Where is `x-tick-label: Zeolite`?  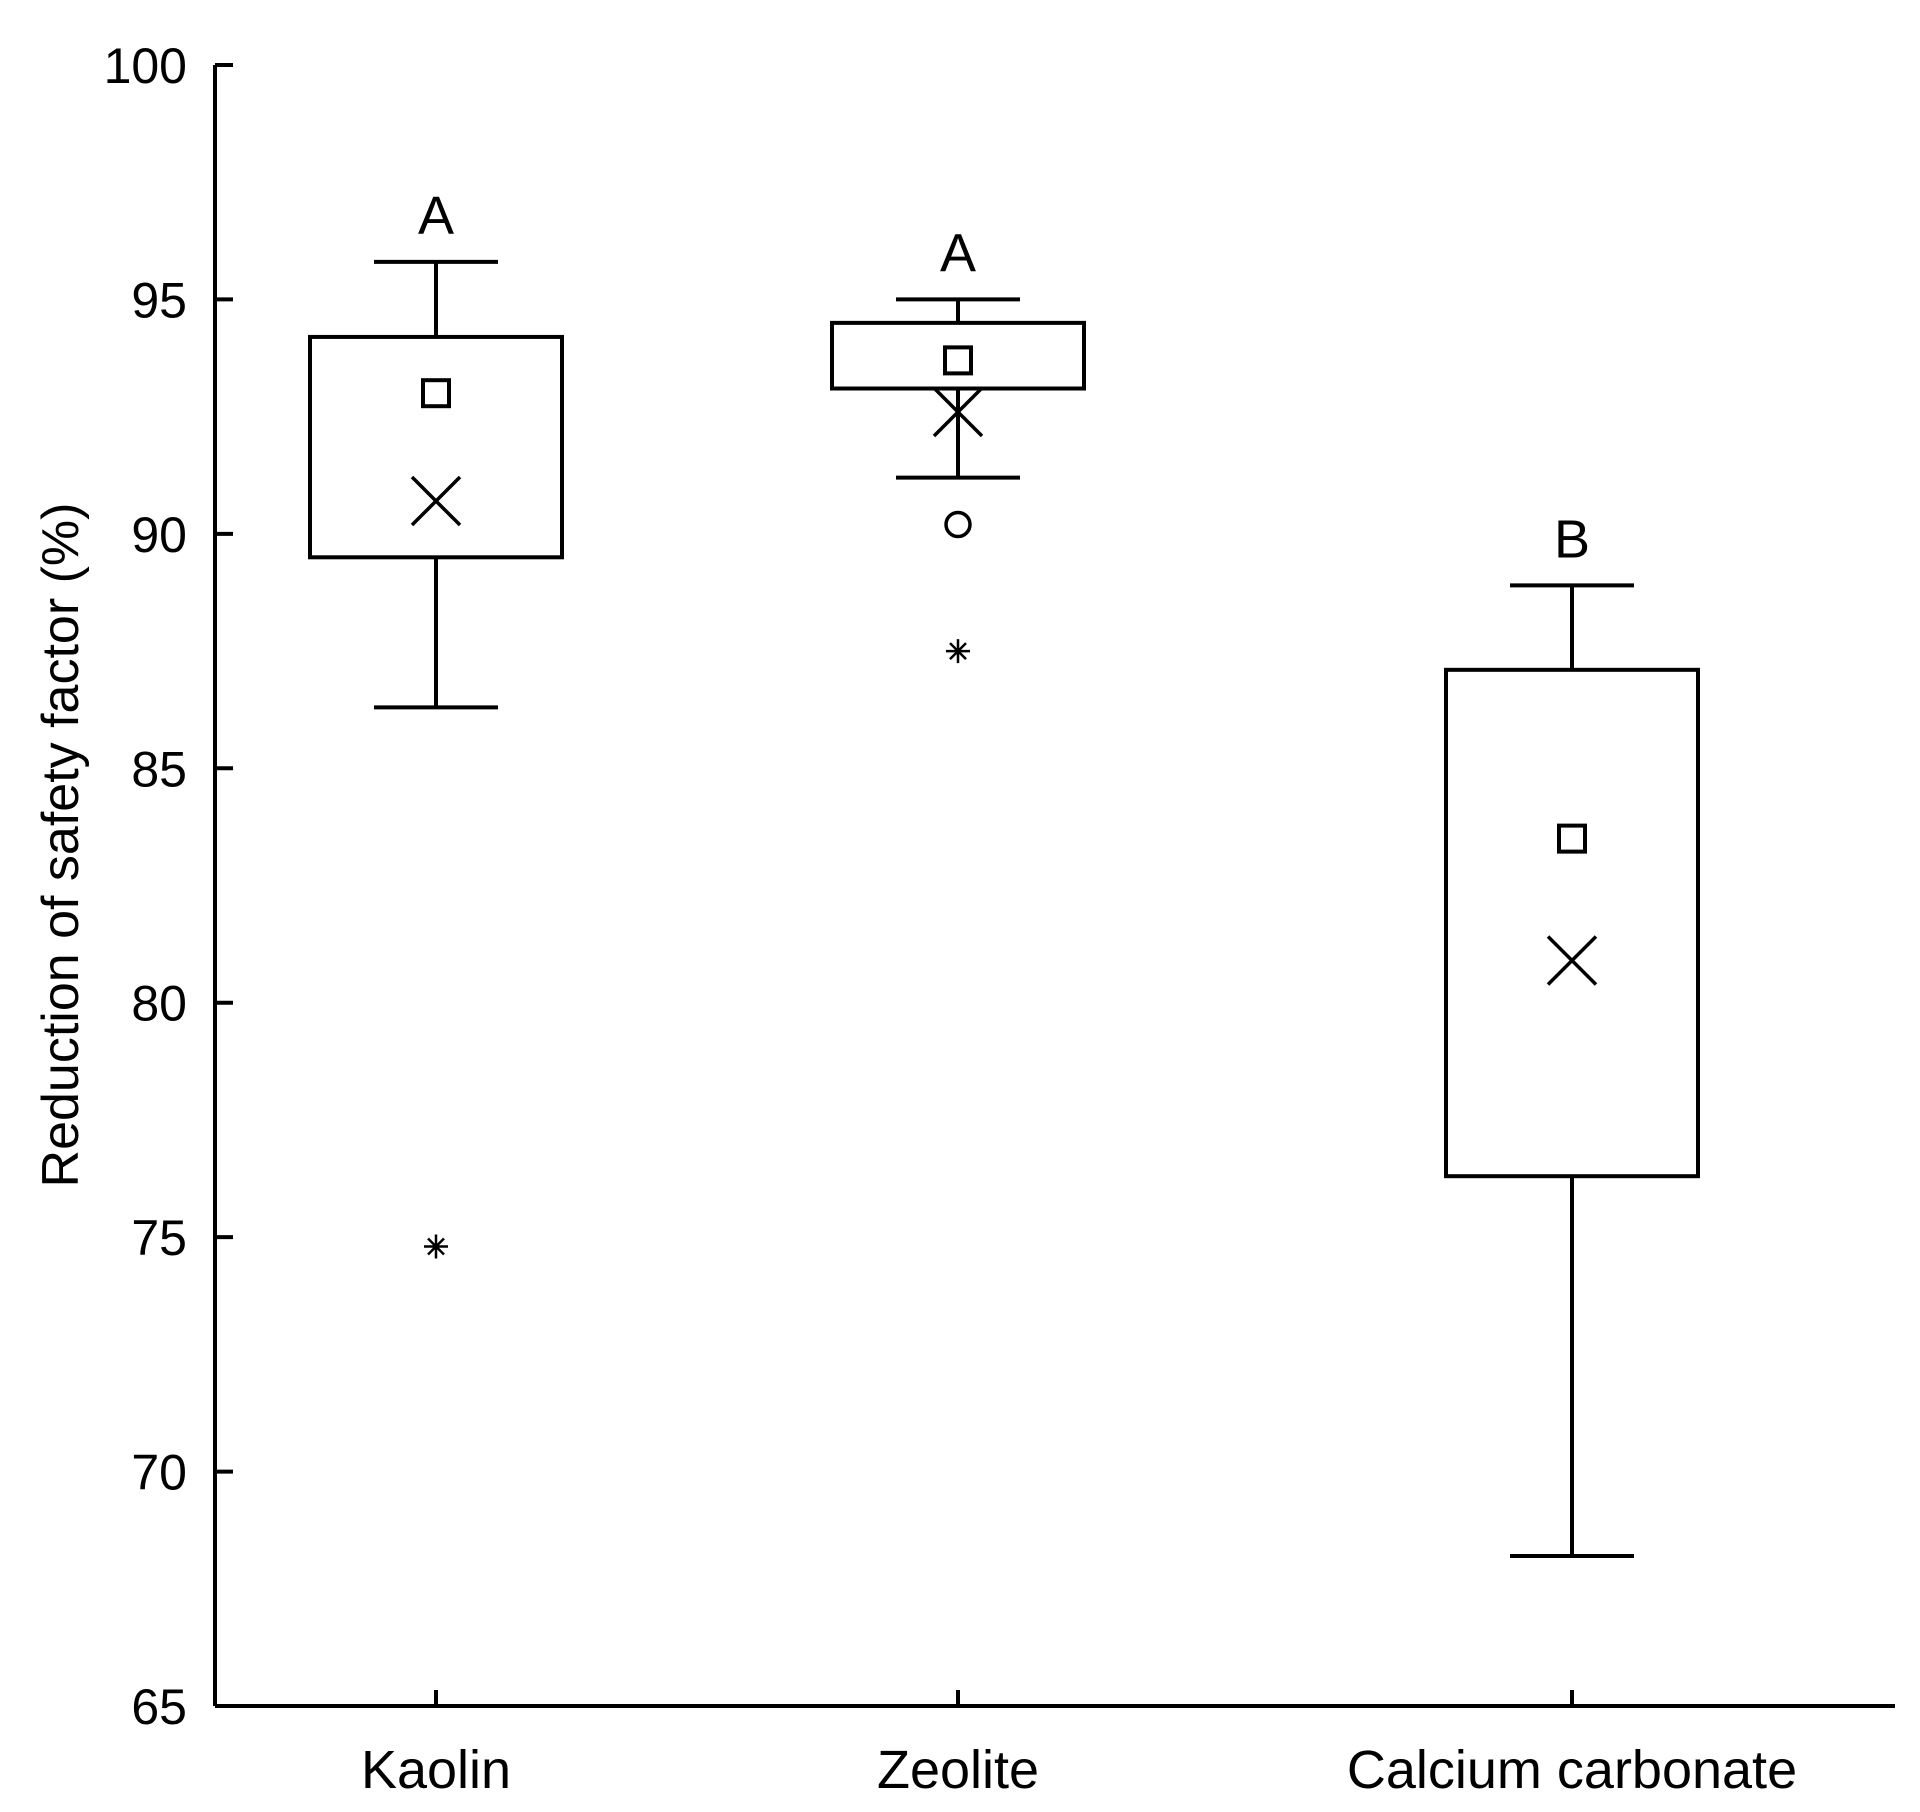
x-tick-label: Zeolite is located at coordinates (958, 1770).